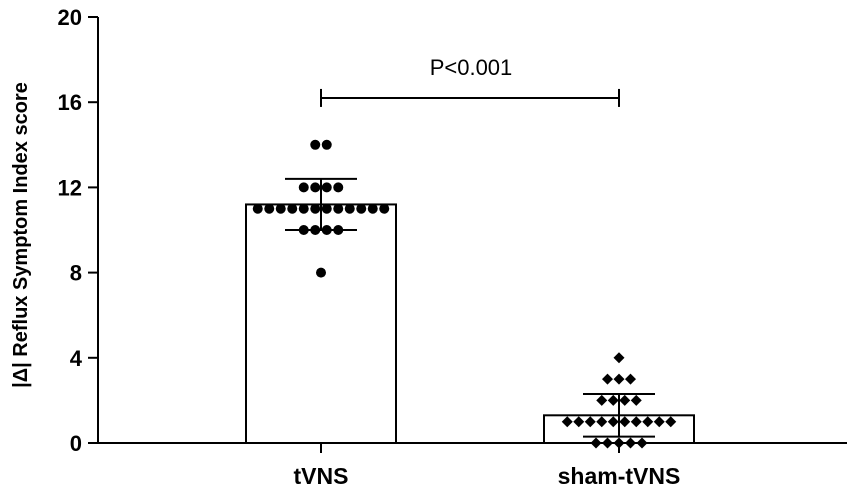 The image size is (847, 498). What do you see at coordinates (76, 358) in the screenshot?
I see `y-tick-label: 4` at bounding box center [76, 358].